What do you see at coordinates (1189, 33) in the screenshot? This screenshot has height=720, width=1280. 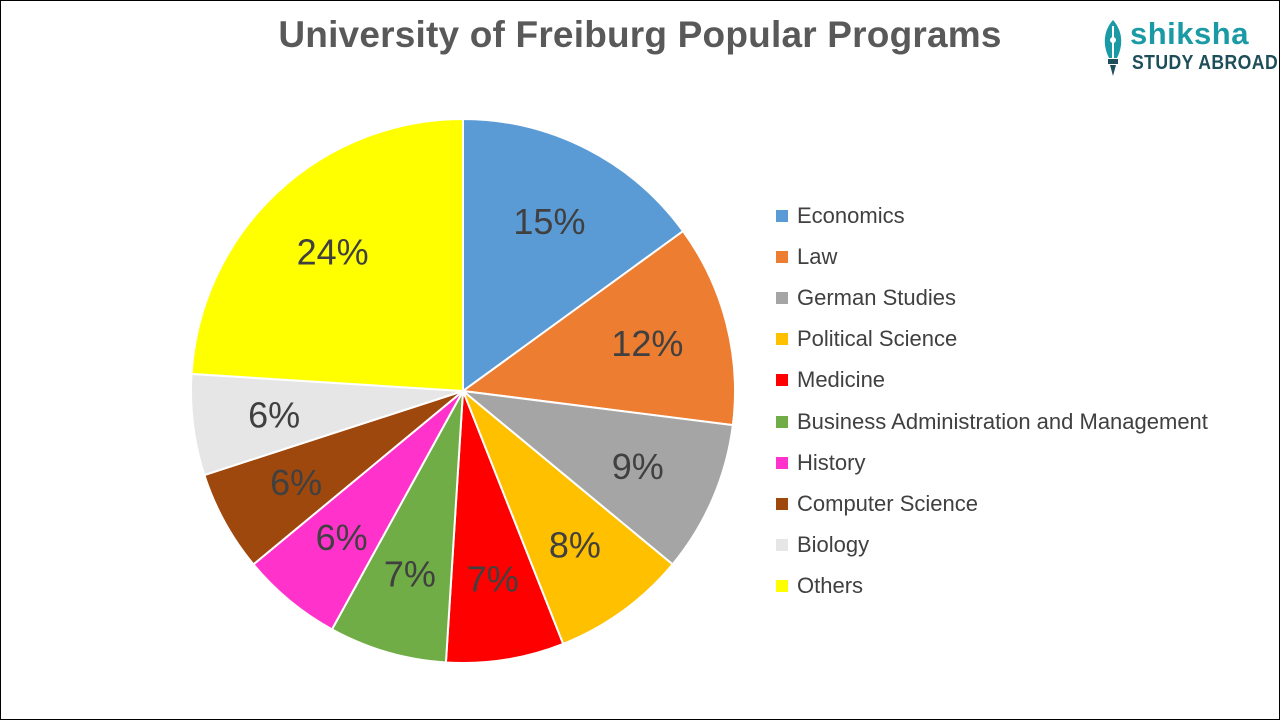 I see `logo-wordmark: shiksha` at bounding box center [1189, 33].